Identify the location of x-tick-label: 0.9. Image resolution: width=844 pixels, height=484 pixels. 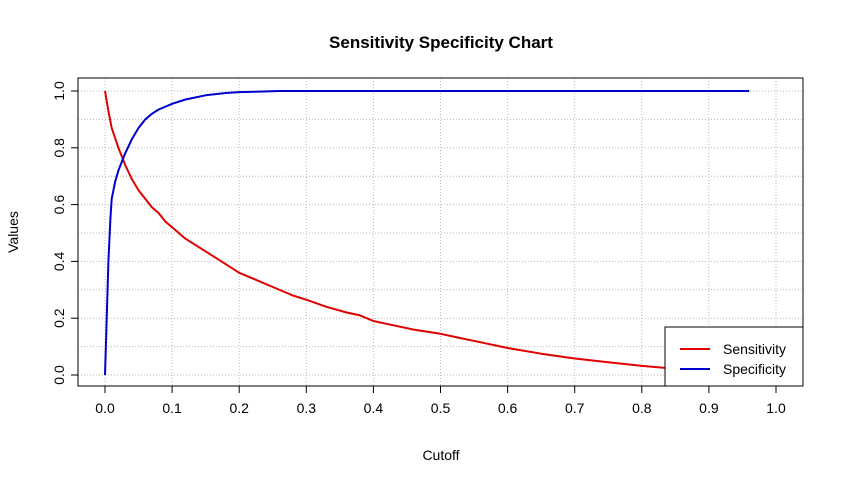
(709, 408).